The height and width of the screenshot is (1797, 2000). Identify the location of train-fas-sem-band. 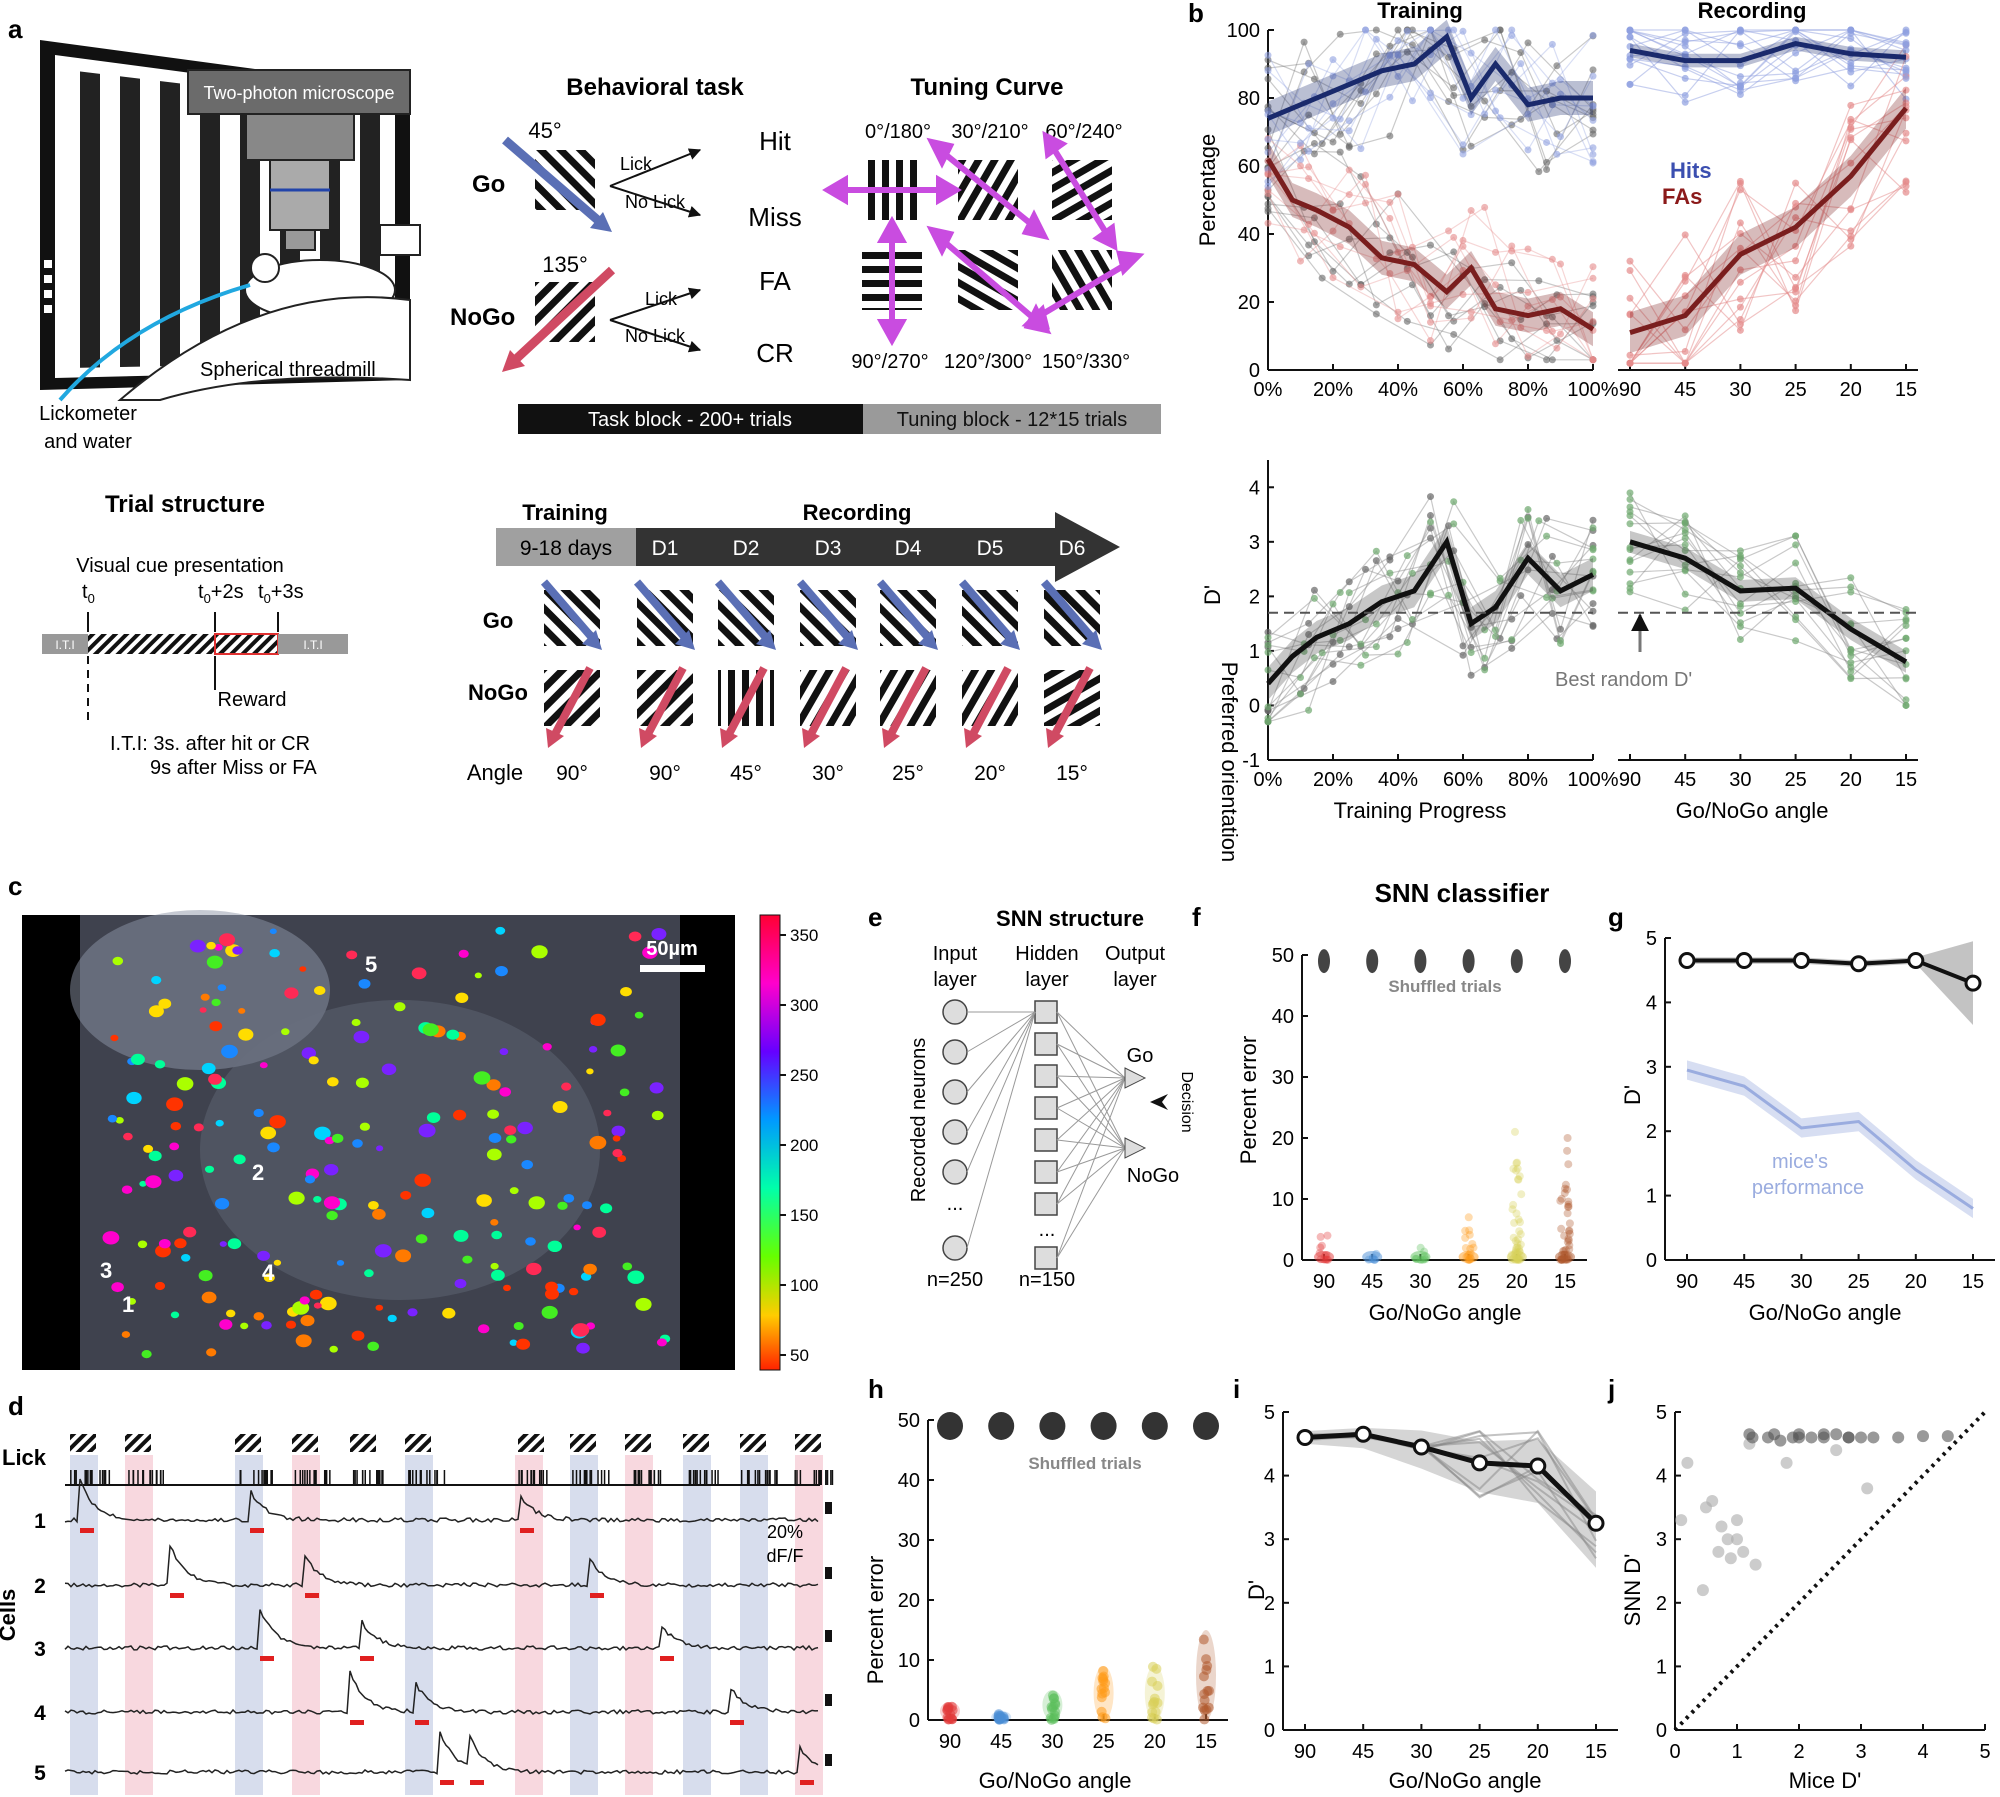
(1430, 244).